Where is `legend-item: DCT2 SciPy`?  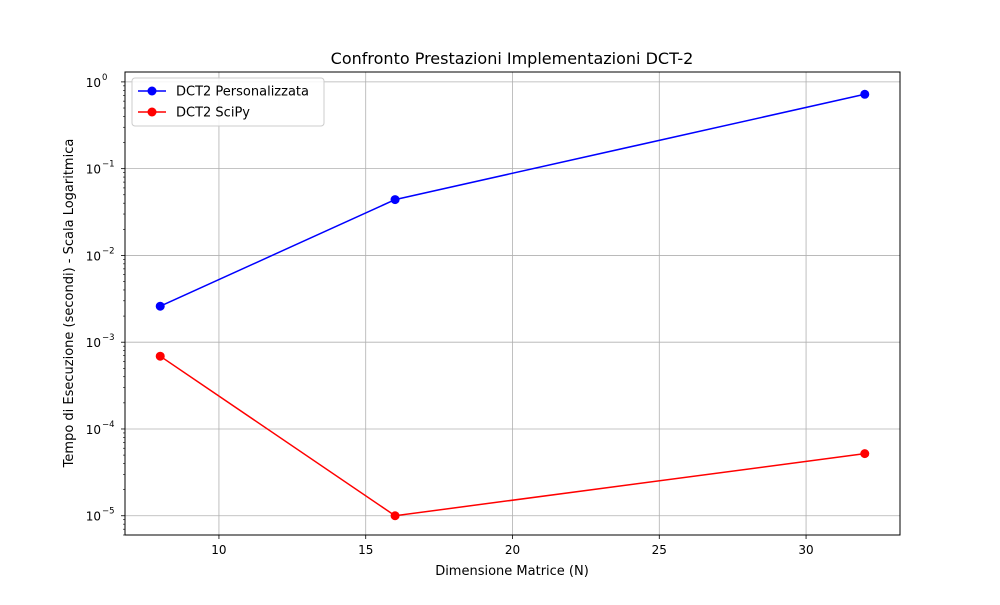 legend-item: DCT2 SciPy is located at coordinates (194, 113).